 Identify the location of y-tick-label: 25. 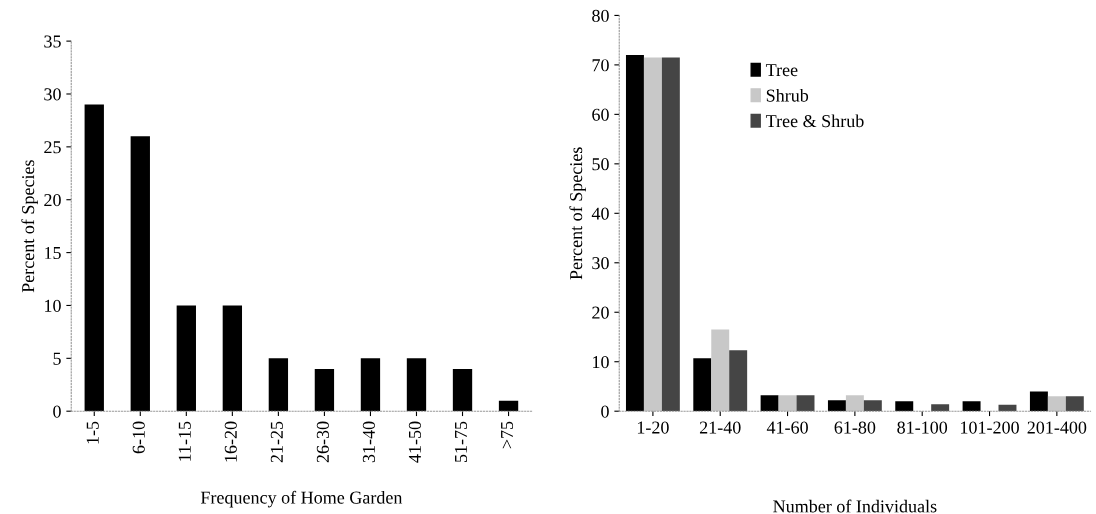
(52, 147).